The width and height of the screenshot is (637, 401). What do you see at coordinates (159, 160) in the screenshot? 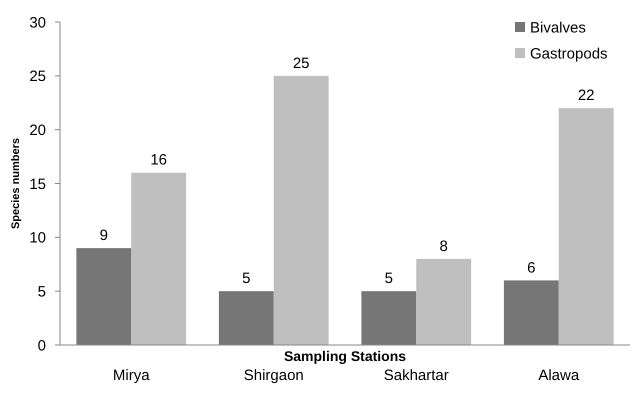
I see `data-label: 16` at bounding box center [159, 160].